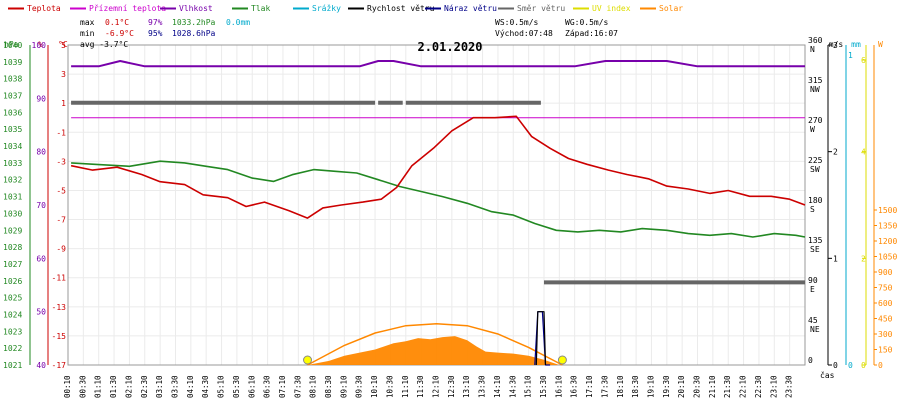 This screenshot has width=900, height=400. I want to click on legend-label: Rychlost větru, so click(401, 8).